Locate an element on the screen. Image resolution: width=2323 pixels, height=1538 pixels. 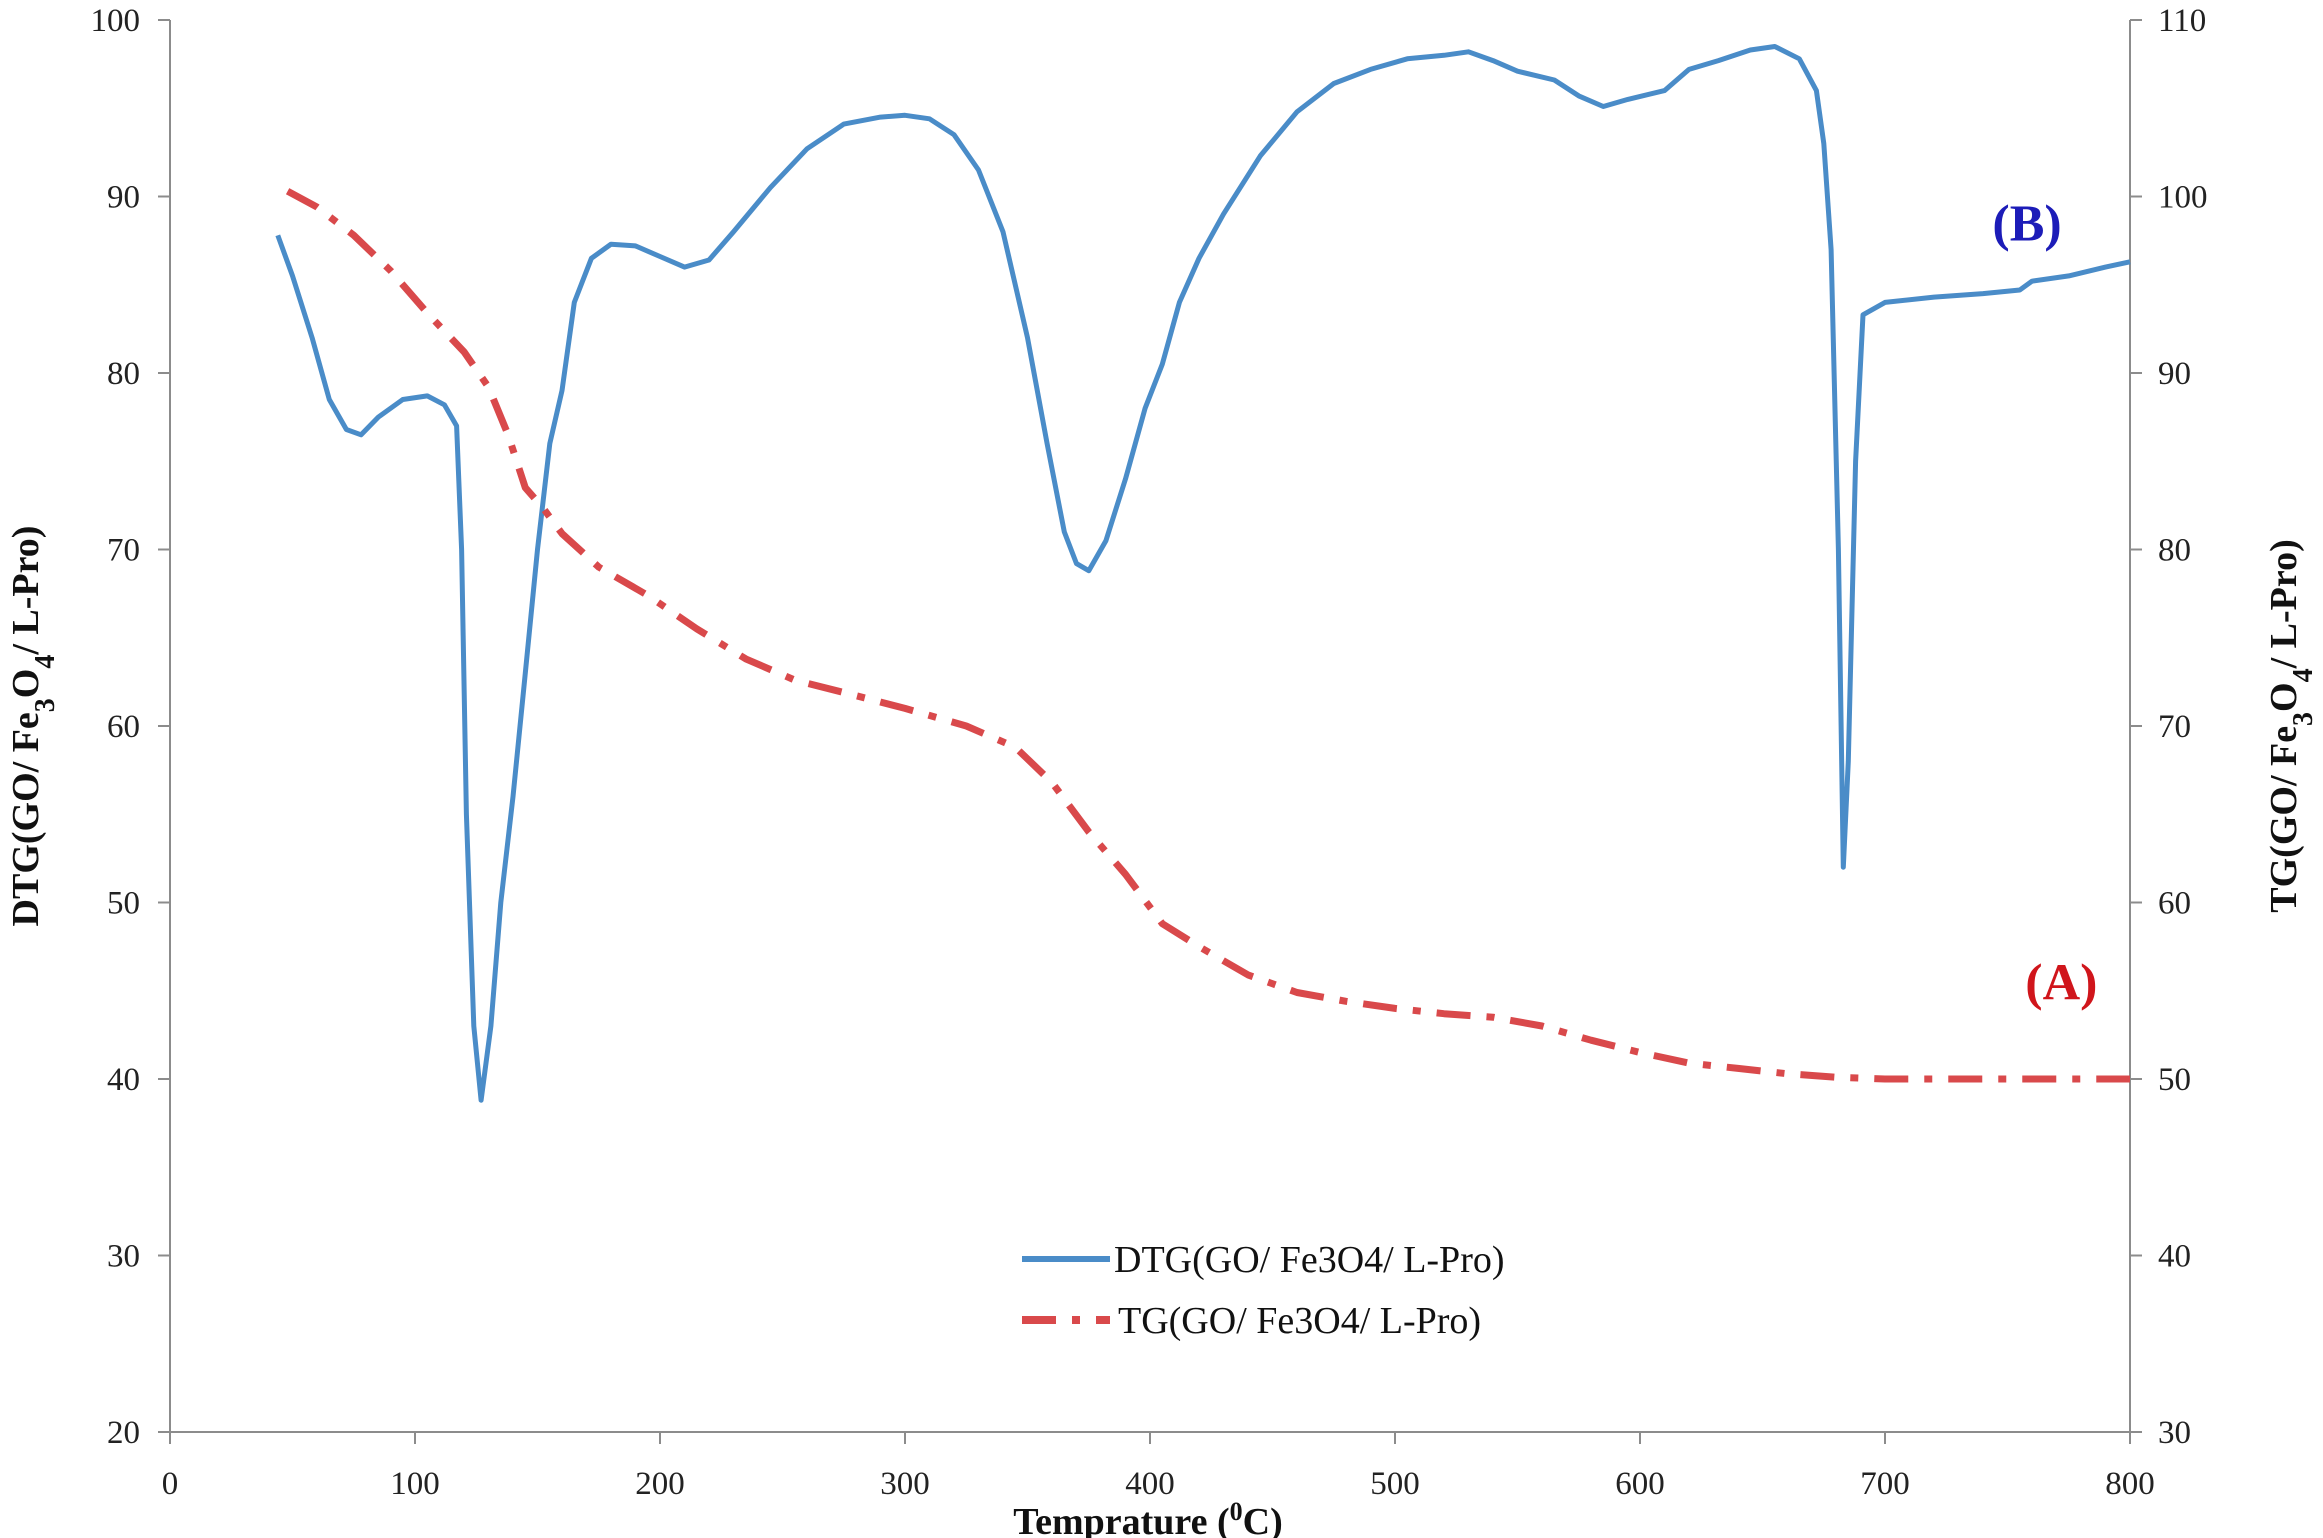
x-tick-label: 500 is located at coordinates (1395, 1484).